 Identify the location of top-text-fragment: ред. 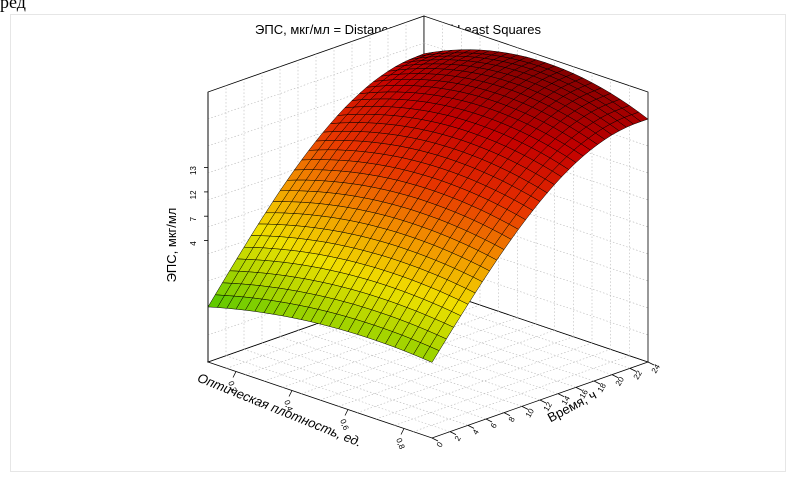
(13, 6).